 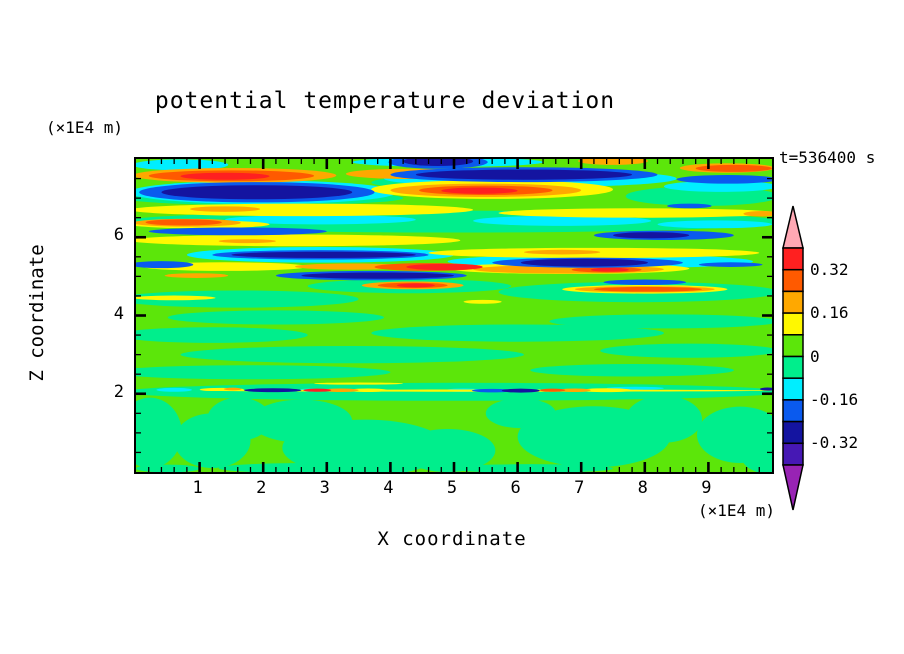 What do you see at coordinates (388, 488) in the screenshot?
I see `x-tick-label: 4` at bounding box center [388, 488].